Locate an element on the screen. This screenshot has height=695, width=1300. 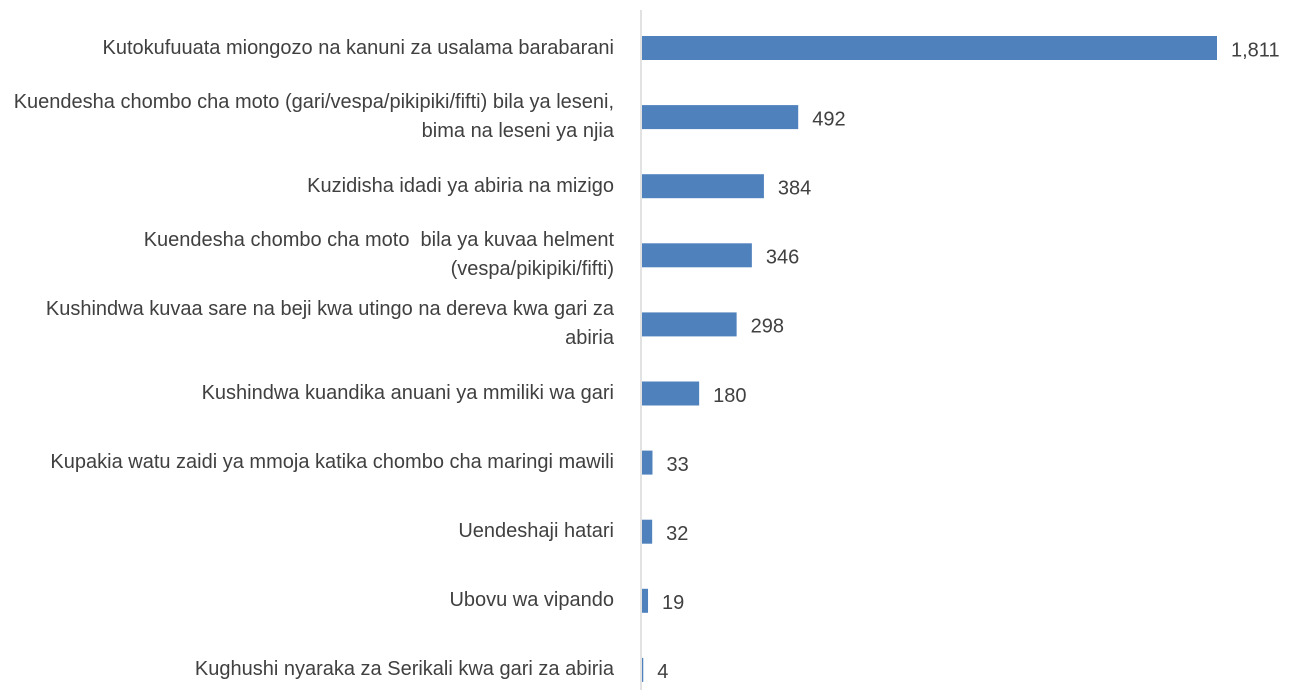
value-label: 19 is located at coordinates (673, 603).